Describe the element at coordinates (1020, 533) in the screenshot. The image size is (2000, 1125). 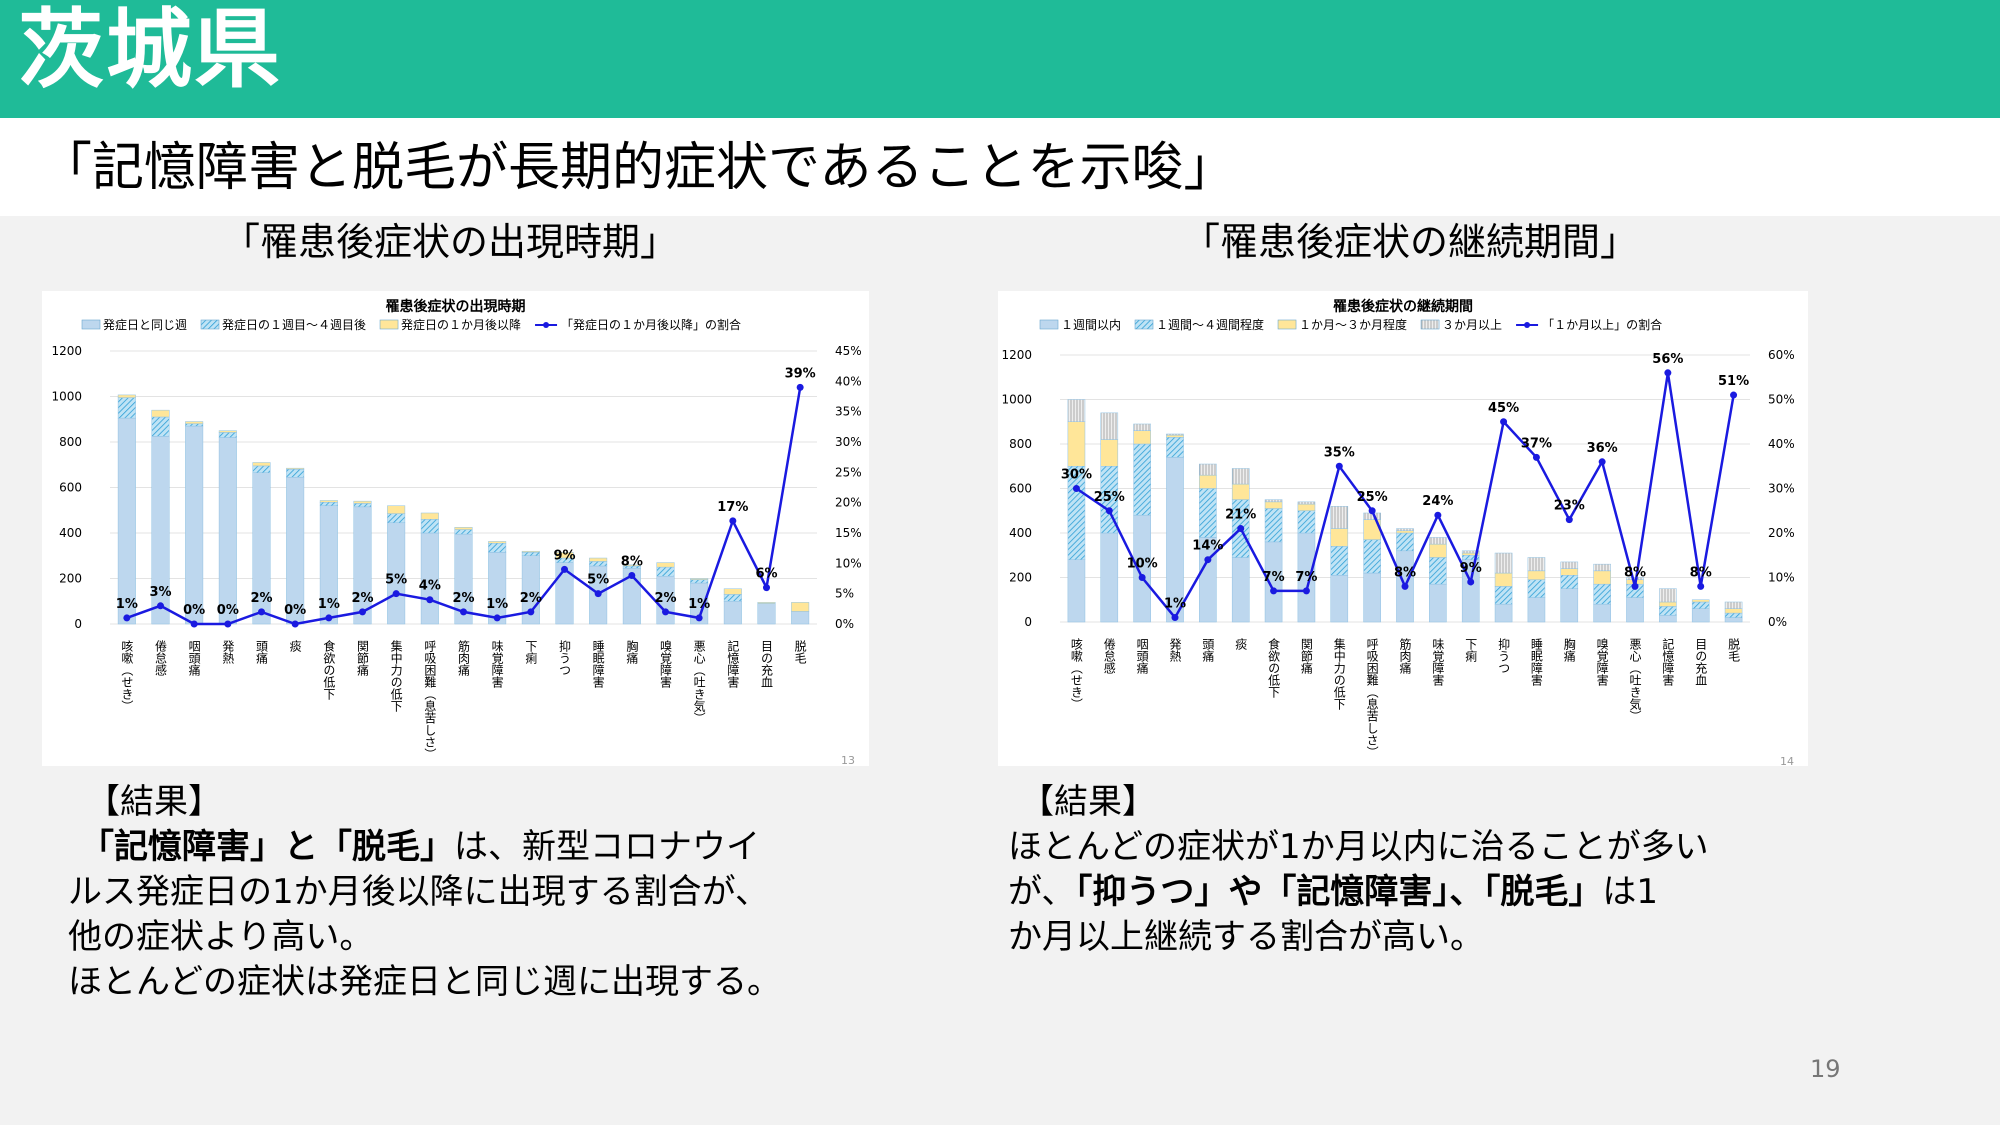
I see `y-tick-label: 400` at that location.